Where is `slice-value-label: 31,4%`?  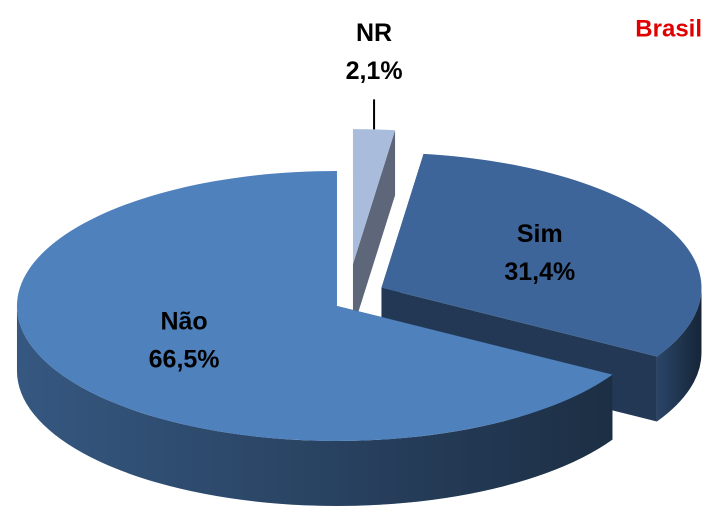 slice-value-label: 31,4% is located at coordinates (539, 272).